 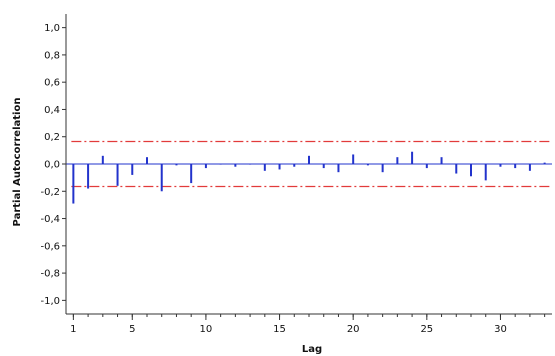 What do you see at coordinates (17, 162) in the screenshot?
I see `y-axis-title: Partial Autocorrelation` at bounding box center [17, 162].